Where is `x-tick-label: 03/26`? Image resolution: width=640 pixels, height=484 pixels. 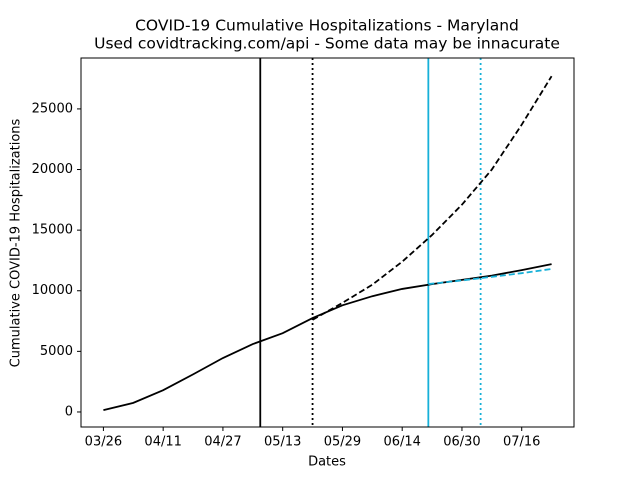 x-tick-label: 03/26 is located at coordinates (103, 442).